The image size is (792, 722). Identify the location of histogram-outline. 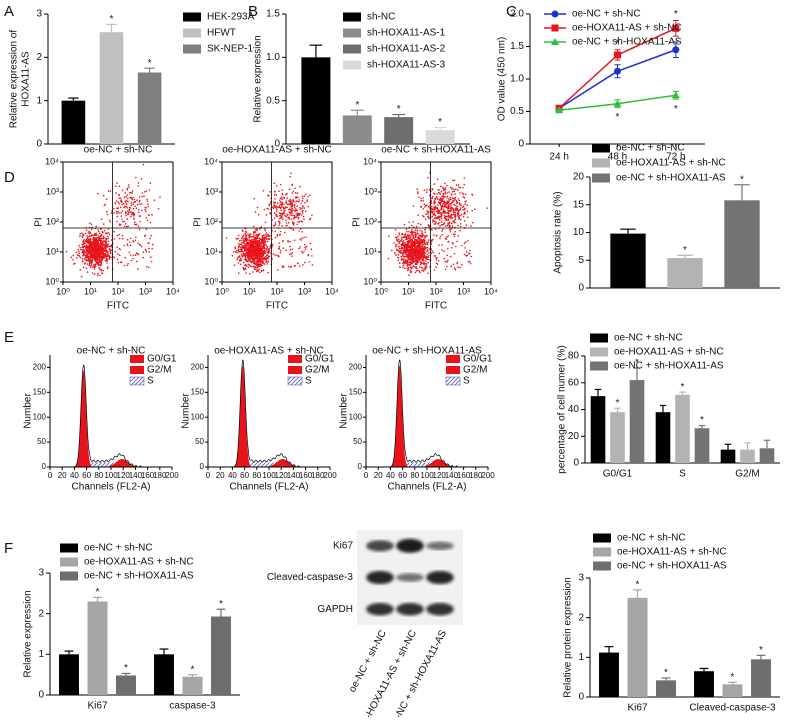
(109, 416).